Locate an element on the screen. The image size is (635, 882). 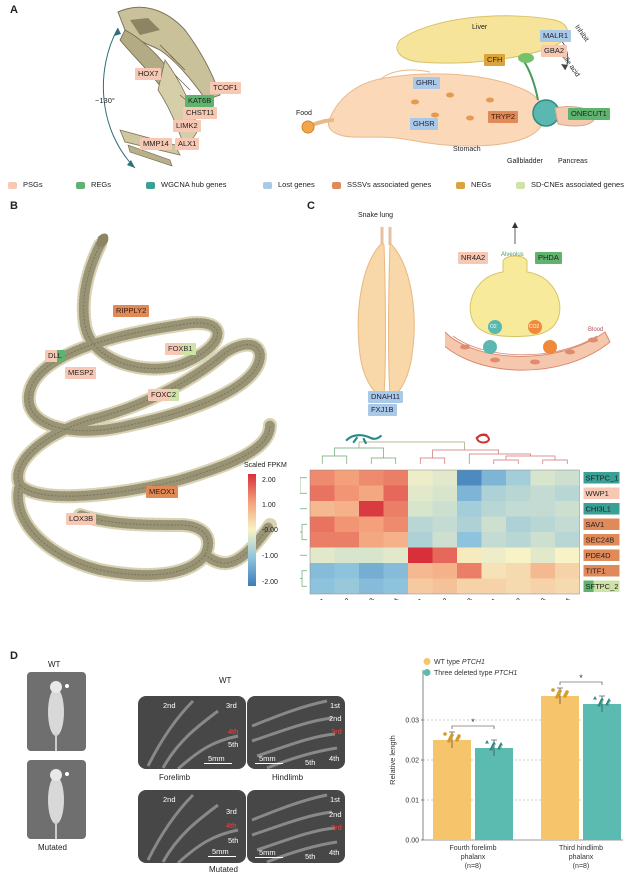
gene-tag-limk2: LIMK2 is located at coordinates (187, 126).